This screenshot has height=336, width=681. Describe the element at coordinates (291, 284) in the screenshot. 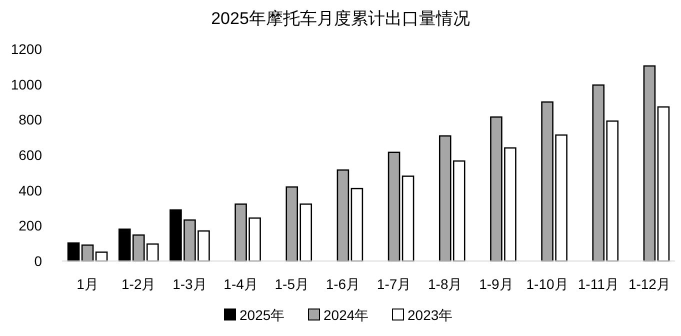

I see `x-tick-label: 1-5月` at that location.